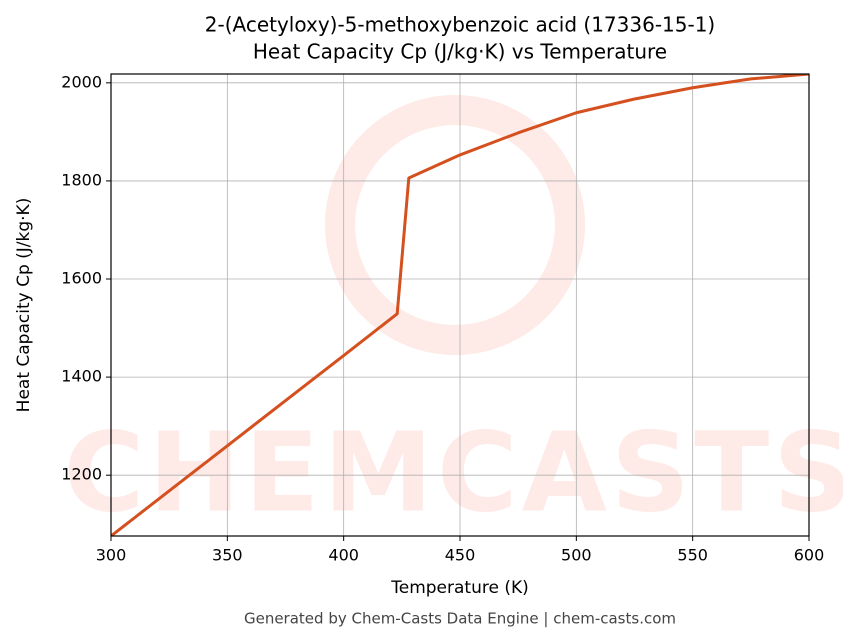 The width and height of the screenshot is (843, 644). Describe the element at coordinates (343, 555) in the screenshot. I see `x-tick-label: 400` at that location.